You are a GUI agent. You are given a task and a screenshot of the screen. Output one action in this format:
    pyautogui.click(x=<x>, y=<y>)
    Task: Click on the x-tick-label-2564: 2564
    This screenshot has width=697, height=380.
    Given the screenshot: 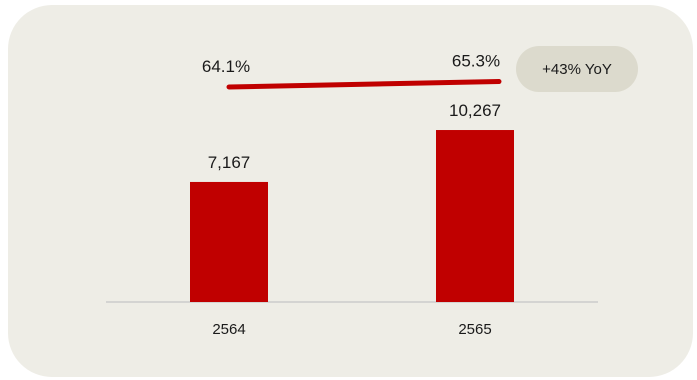 What is the action you would take?
    pyautogui.click(x=228, y=329)
    